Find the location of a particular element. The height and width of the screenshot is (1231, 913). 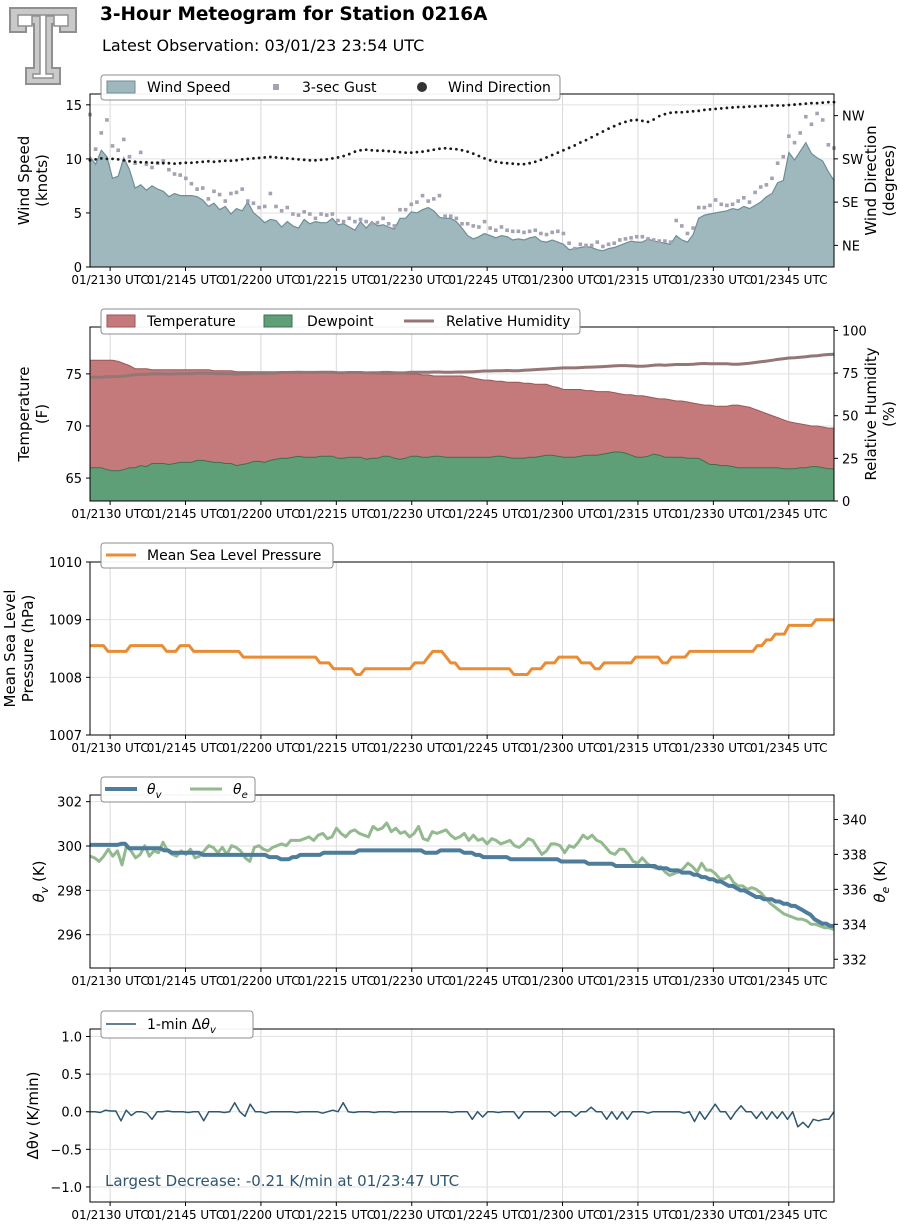

y2-tick-label: 340 is located at coordinates (854, 820).